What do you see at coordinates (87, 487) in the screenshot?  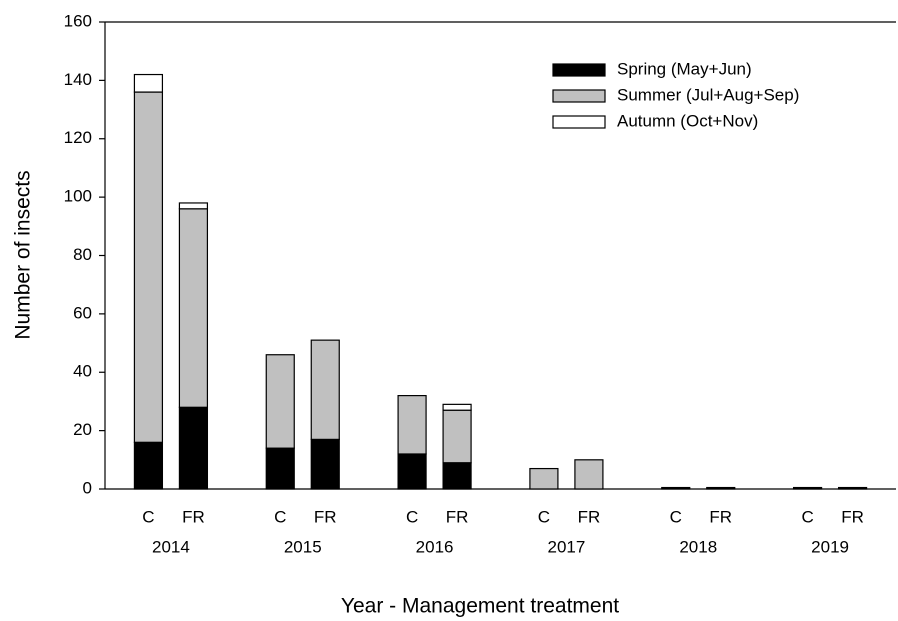 I see `y-tick-label: 0` at bounding box center [87, 487].